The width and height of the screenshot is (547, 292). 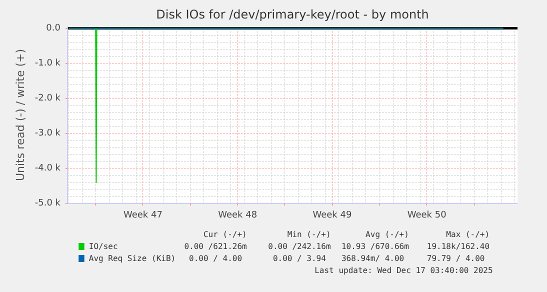 What do you see at coordinates (103, 246) in the screenshot?
I see `legend-label: IO/sec` at bounding box center [103, 246].